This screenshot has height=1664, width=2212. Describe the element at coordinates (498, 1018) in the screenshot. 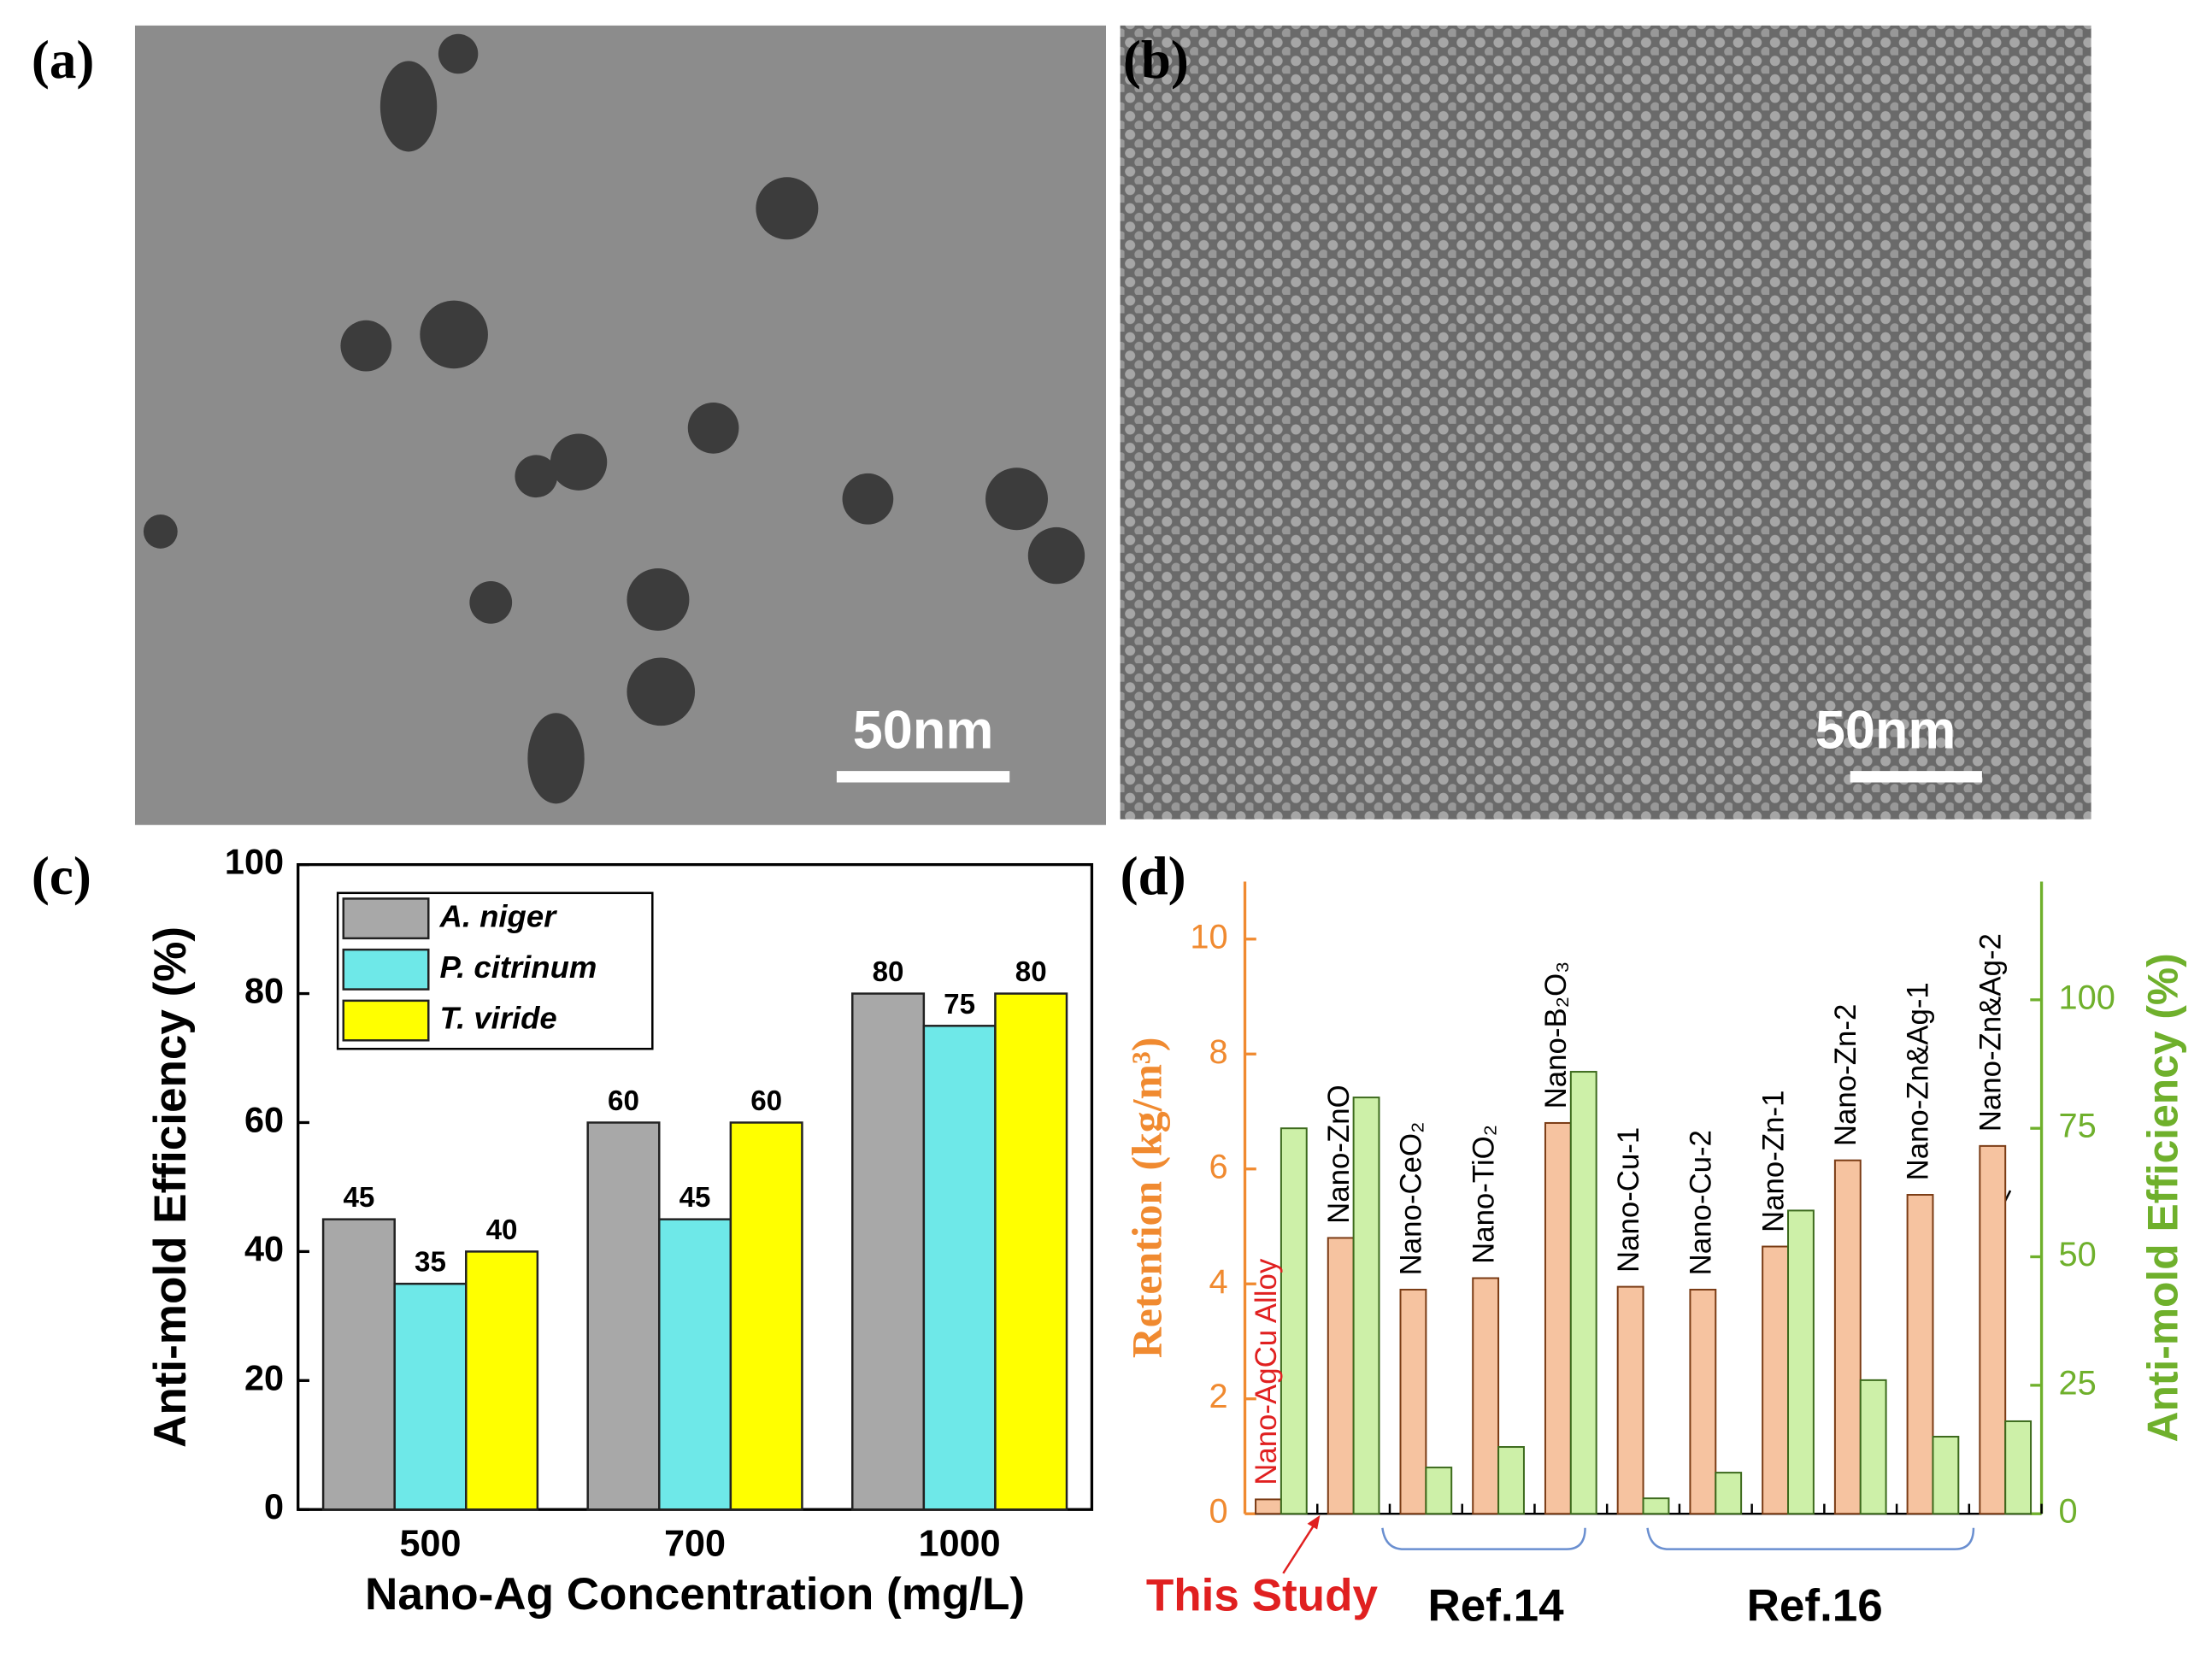

I see `legend-label: T. viride` at that location.